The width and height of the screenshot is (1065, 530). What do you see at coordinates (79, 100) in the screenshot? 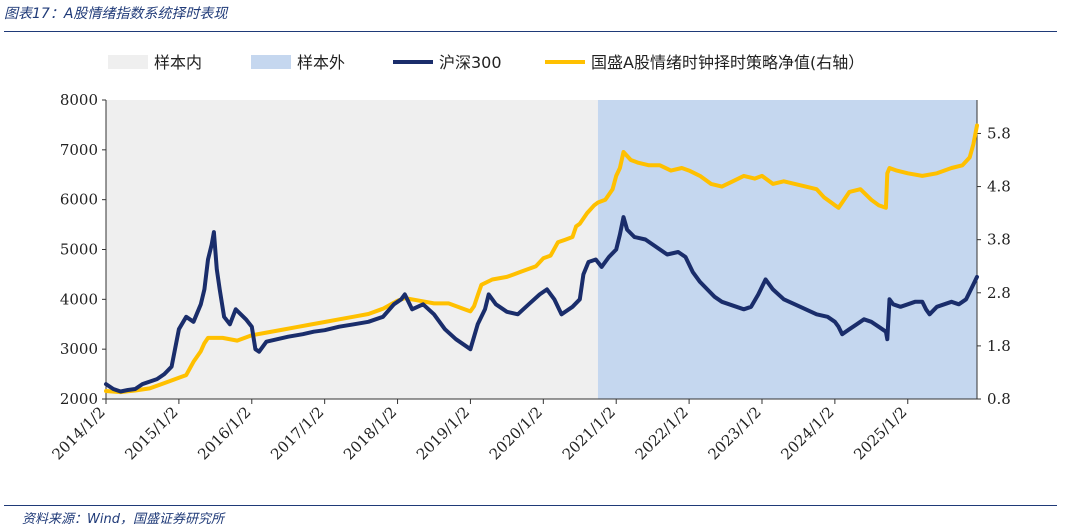
I see `left-tick-label-6: 8000` at bounding box center [79, 100].